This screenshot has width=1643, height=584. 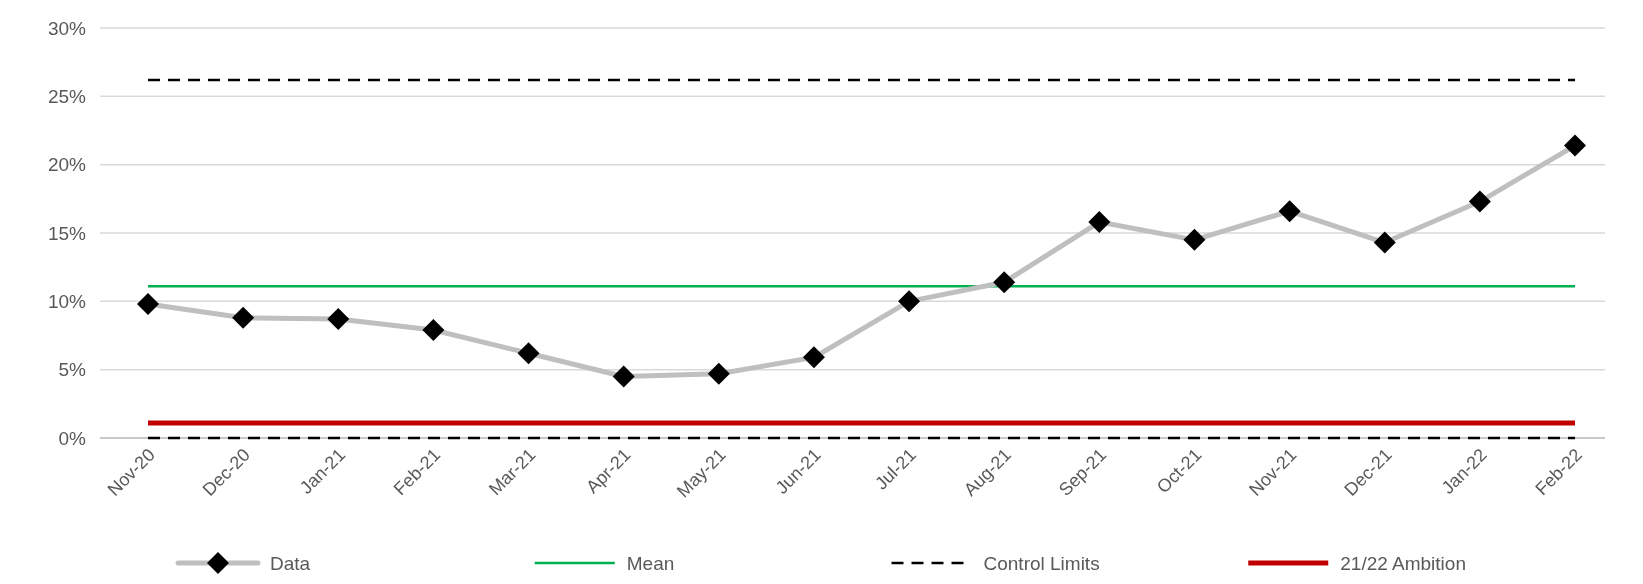 I want to click on y-tick-label: 20%, so click(x=67, y=165).